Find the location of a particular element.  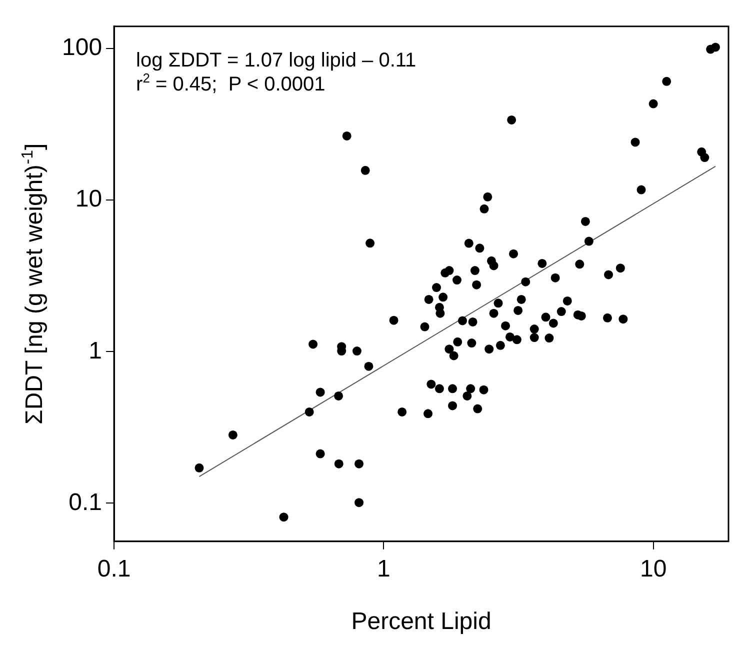

y-tick-label: 10 is located at coordinates (88, 199).